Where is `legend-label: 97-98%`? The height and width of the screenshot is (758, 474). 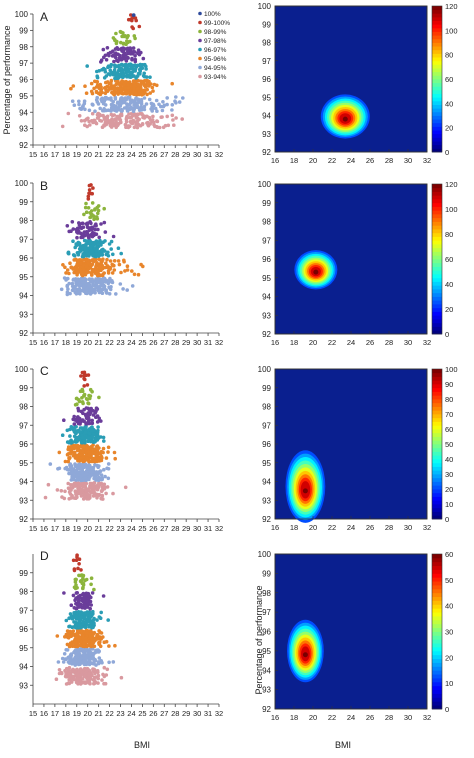 legend-label: 97-98% is located at coordinates (215, 41).